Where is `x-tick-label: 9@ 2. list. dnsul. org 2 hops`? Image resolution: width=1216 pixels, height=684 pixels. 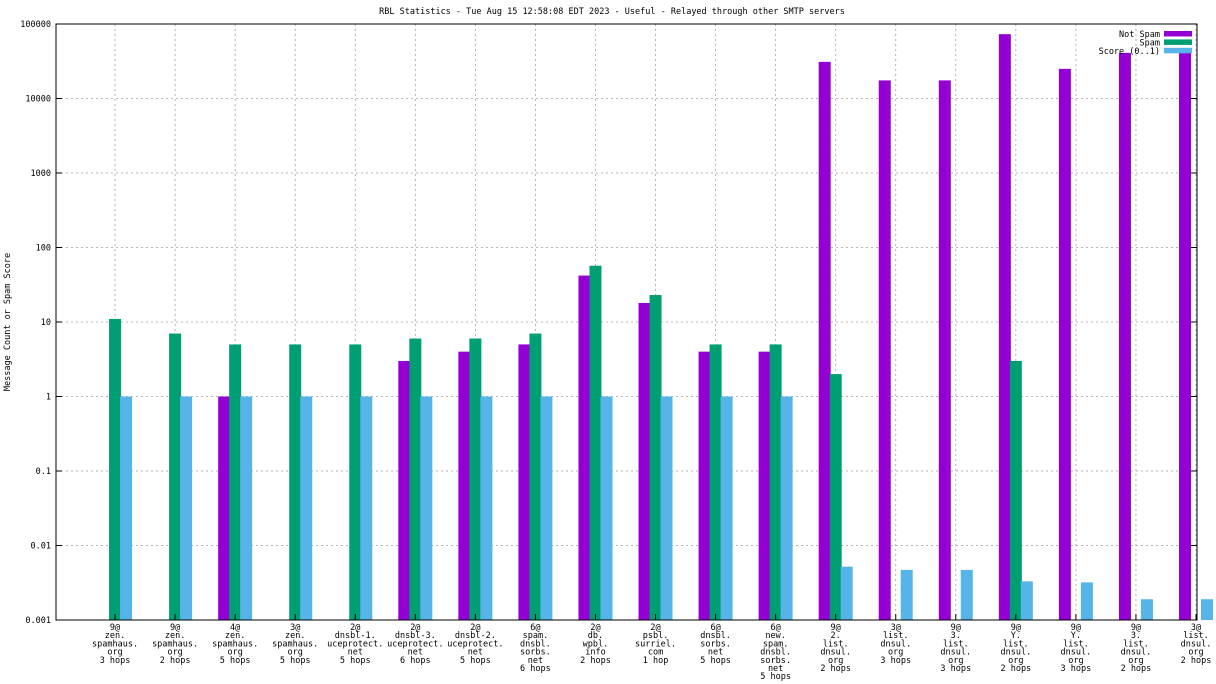 x-tick-label: 9@ 2. list. dnsul. org 2 hops is located at coordinates (835, 648).